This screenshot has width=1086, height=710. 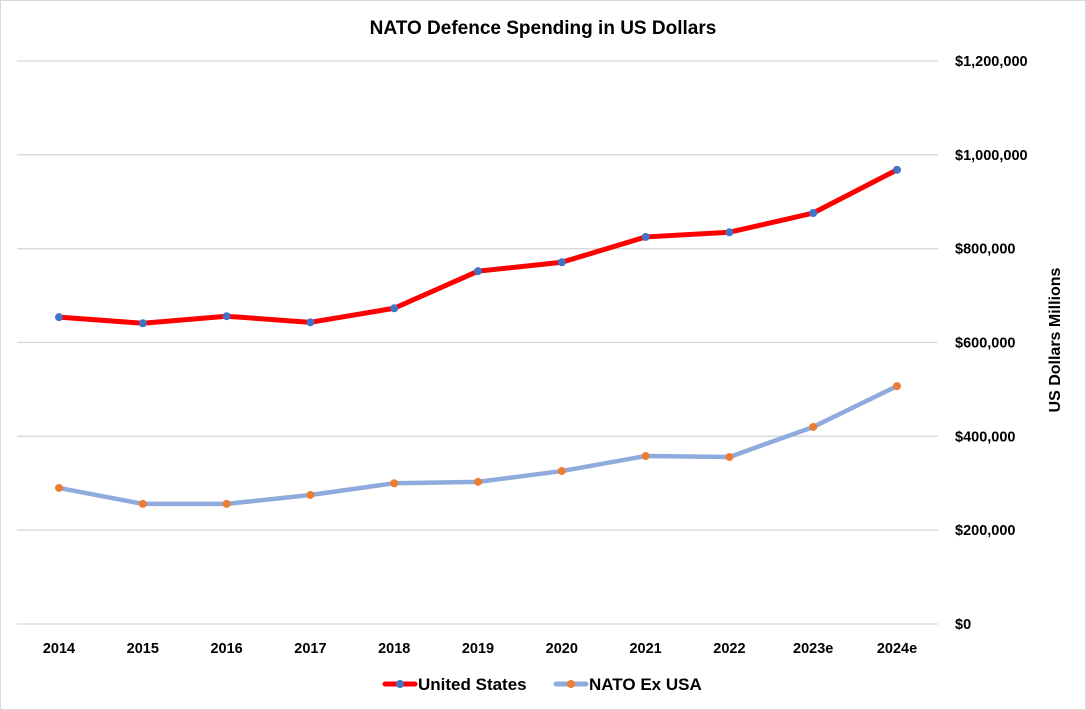 What do you see at coordinates (645, 684) in the screenshot?
I see `legend-label: NATO Ex USA` at bounding box center [645, 684].